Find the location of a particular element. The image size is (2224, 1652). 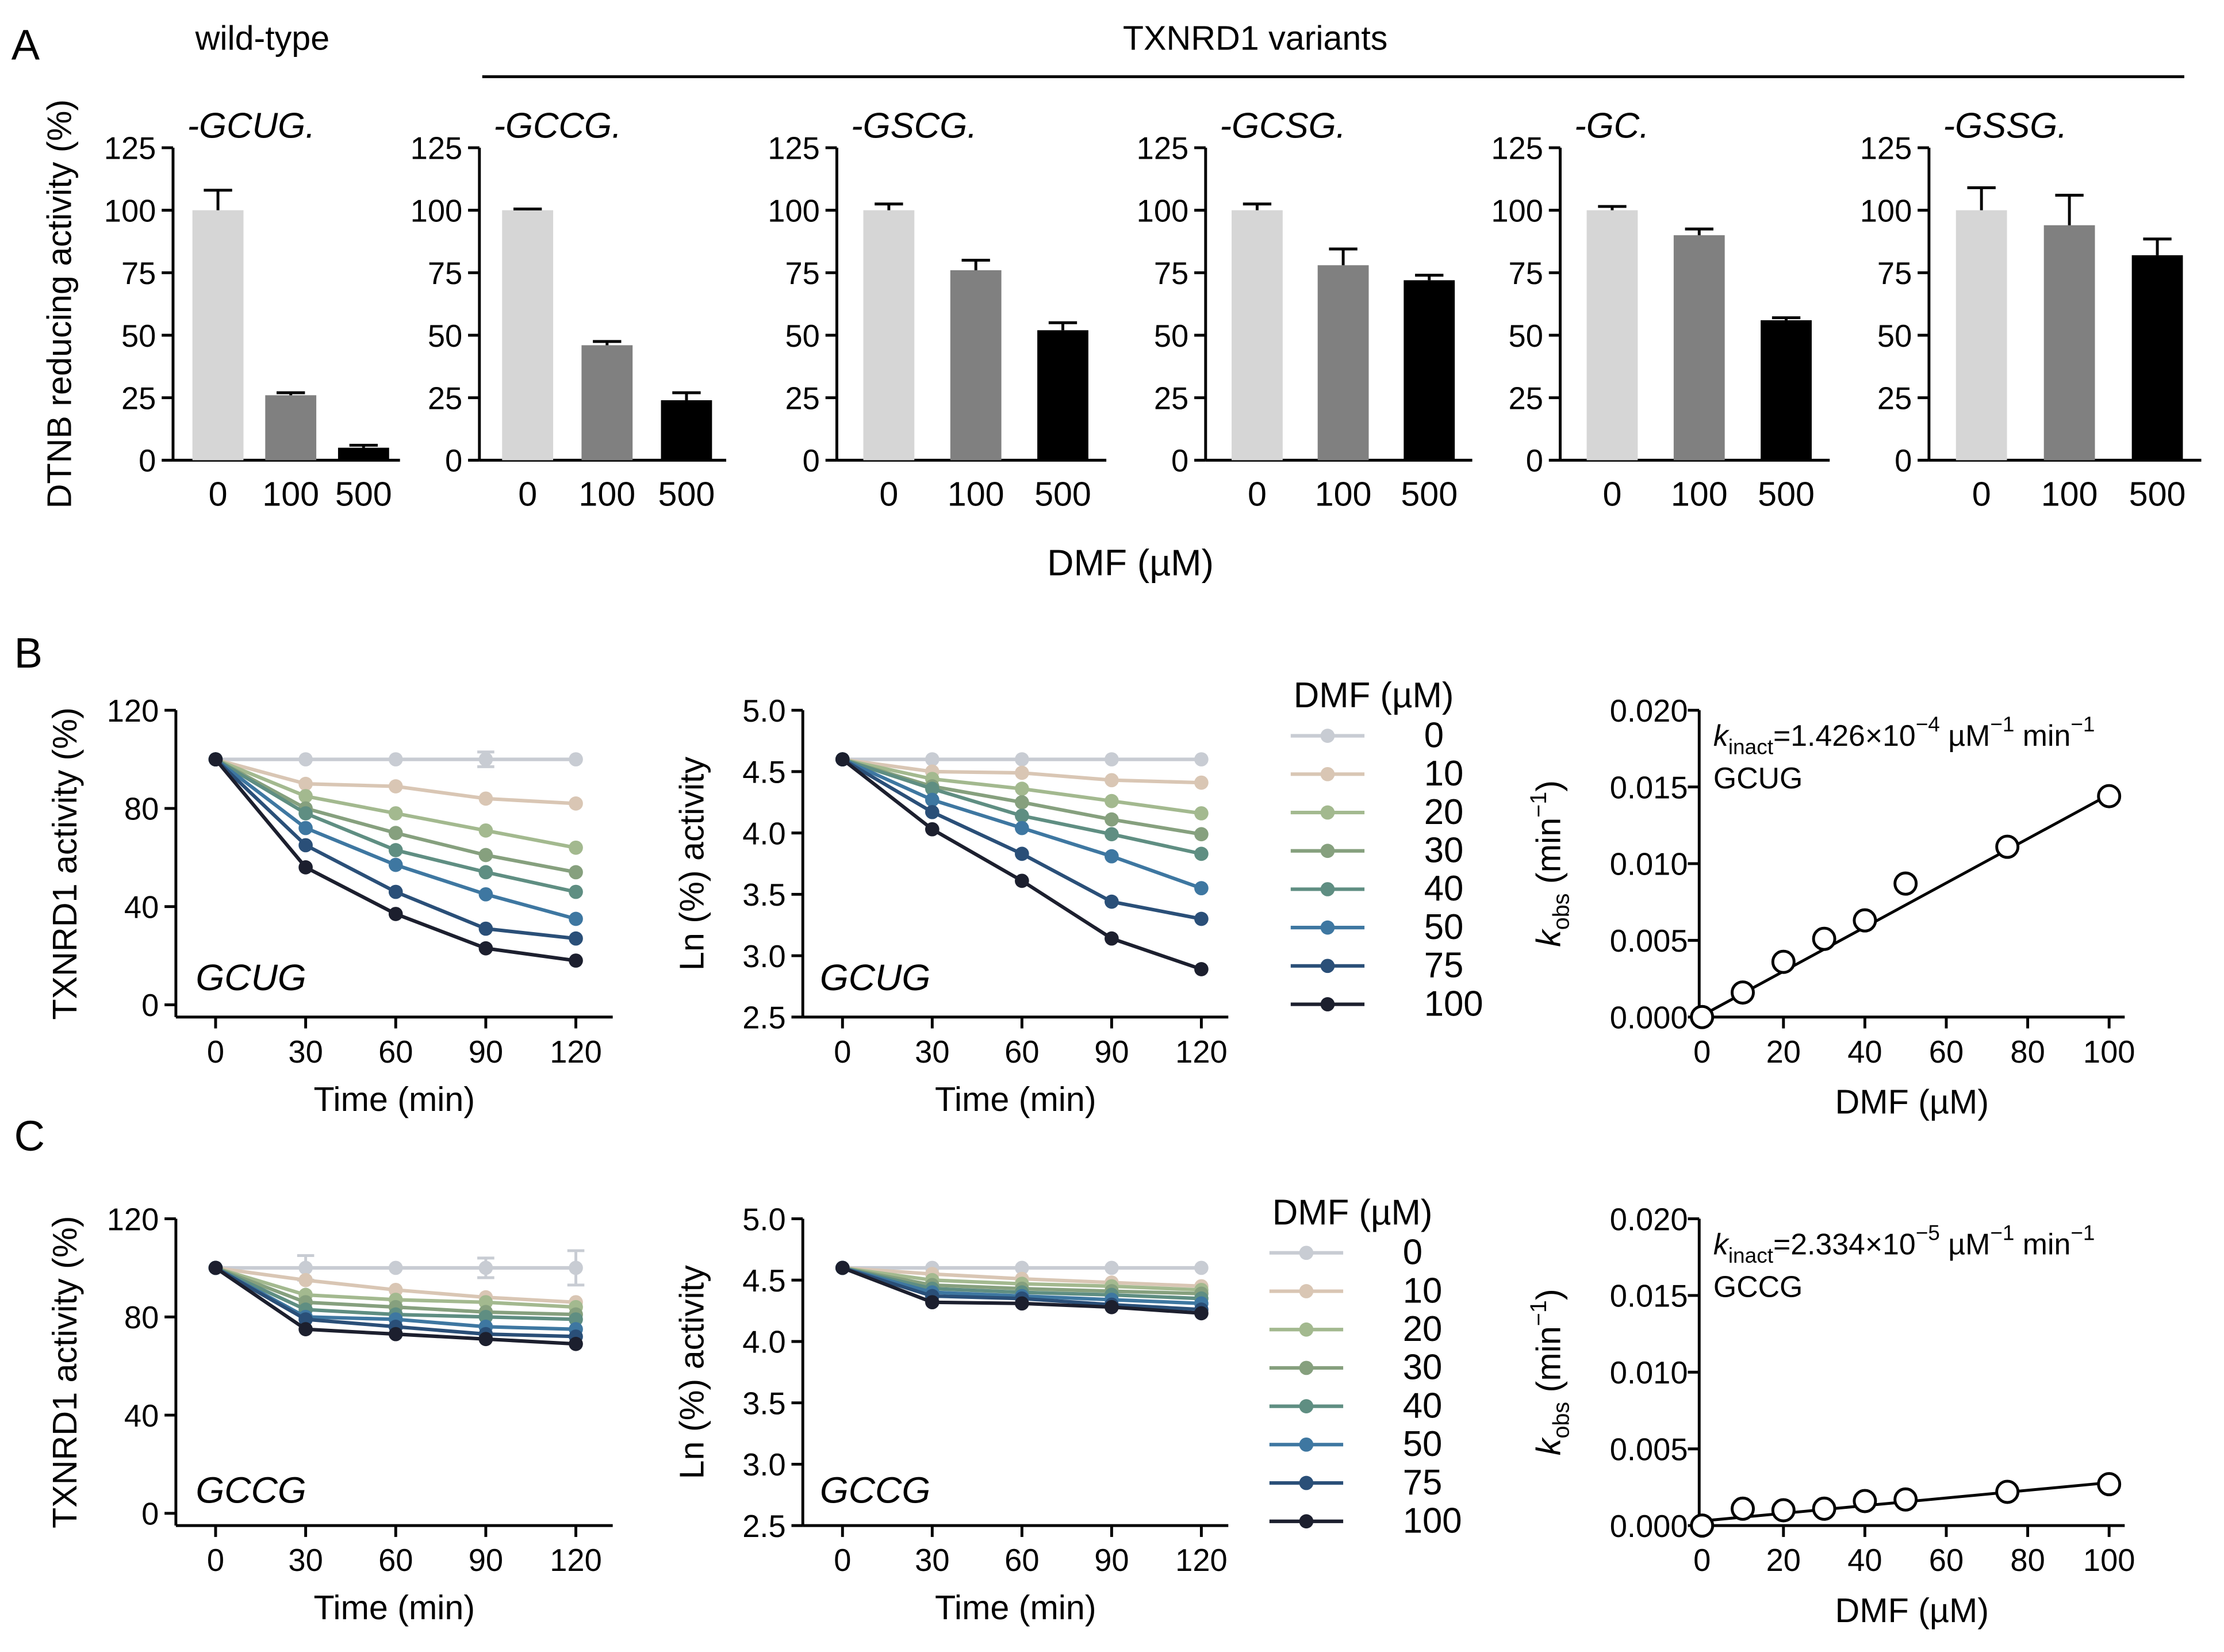

kinact-unit: µM is located at coordinates (1965, 735).